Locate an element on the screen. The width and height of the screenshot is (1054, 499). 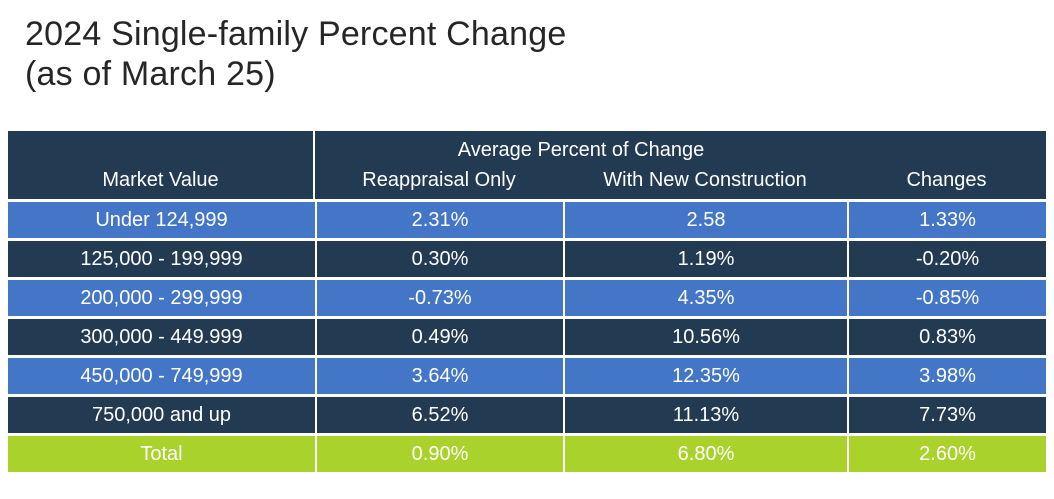
cell-reappraisal-only: 6.52% is located at coordinates (439, 413).